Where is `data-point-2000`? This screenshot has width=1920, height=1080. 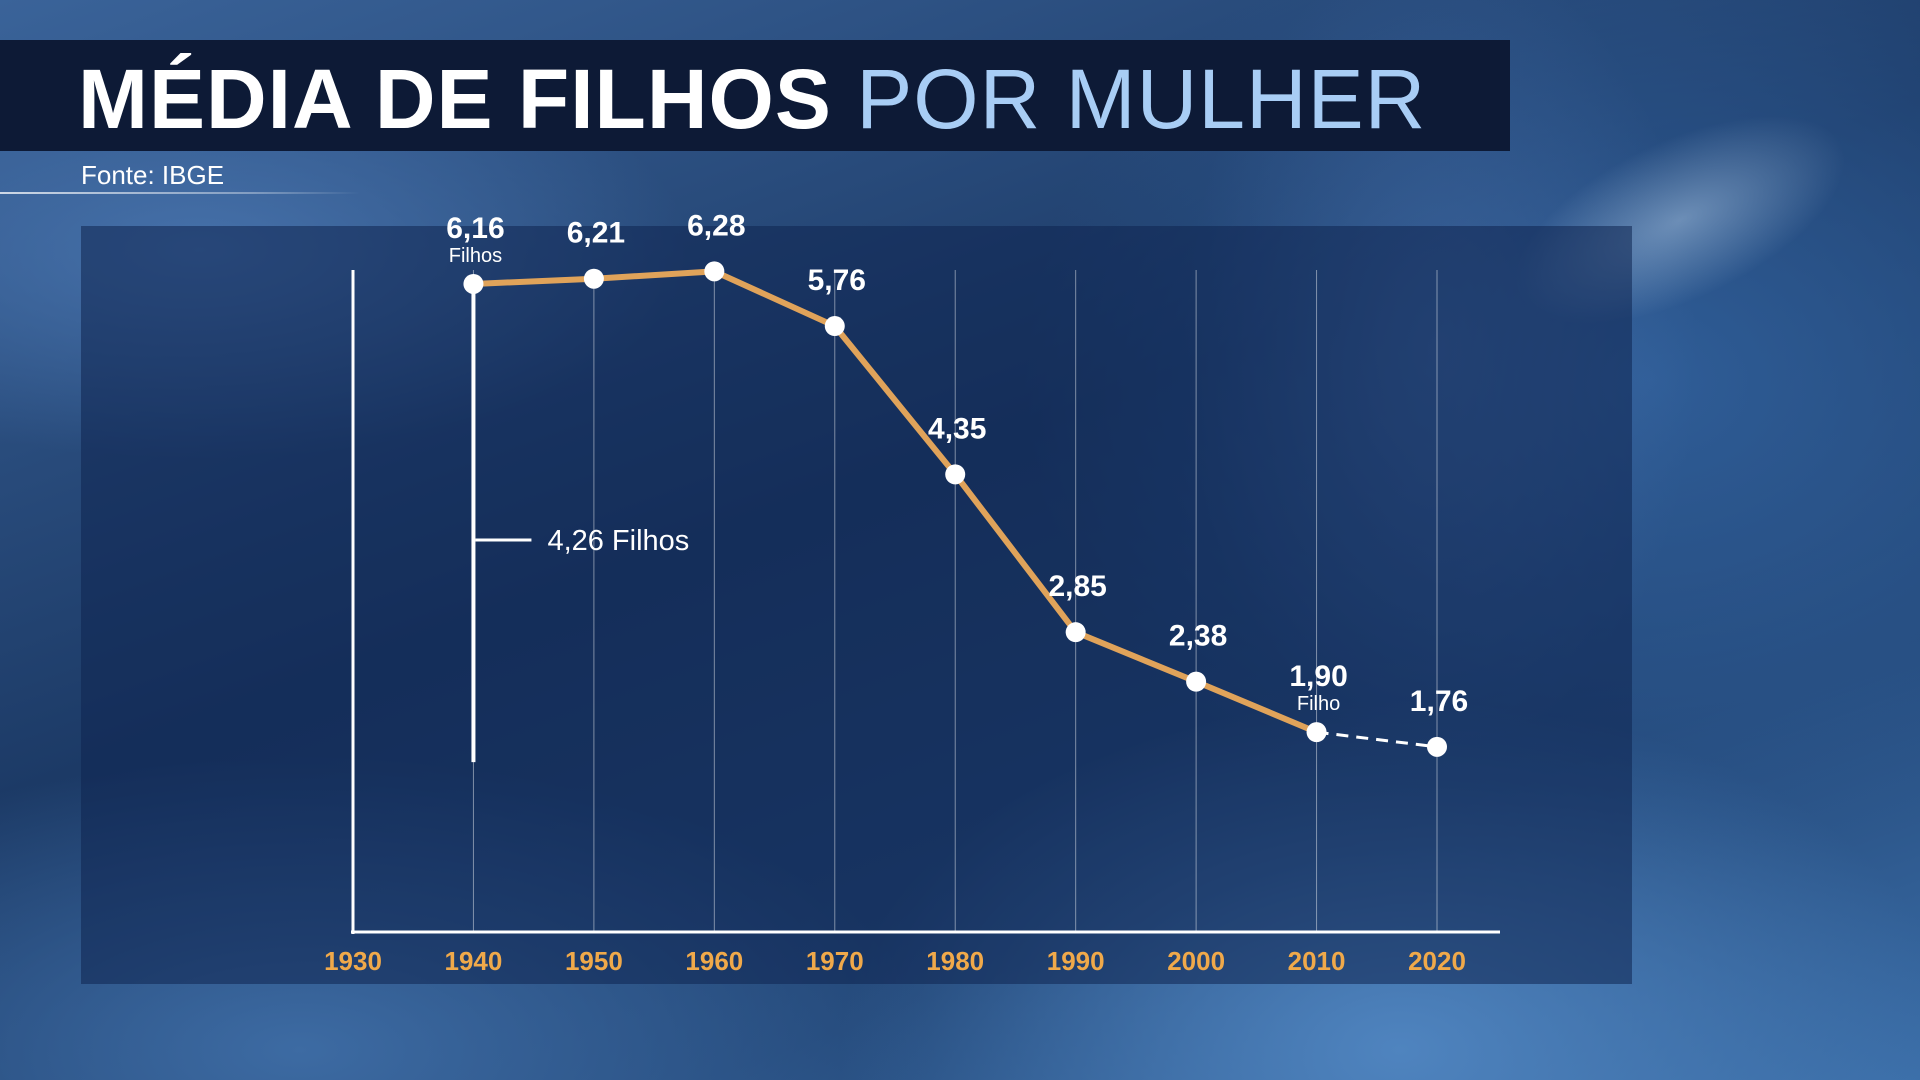
data-point-2000 is located at coordinates (1196, 681).